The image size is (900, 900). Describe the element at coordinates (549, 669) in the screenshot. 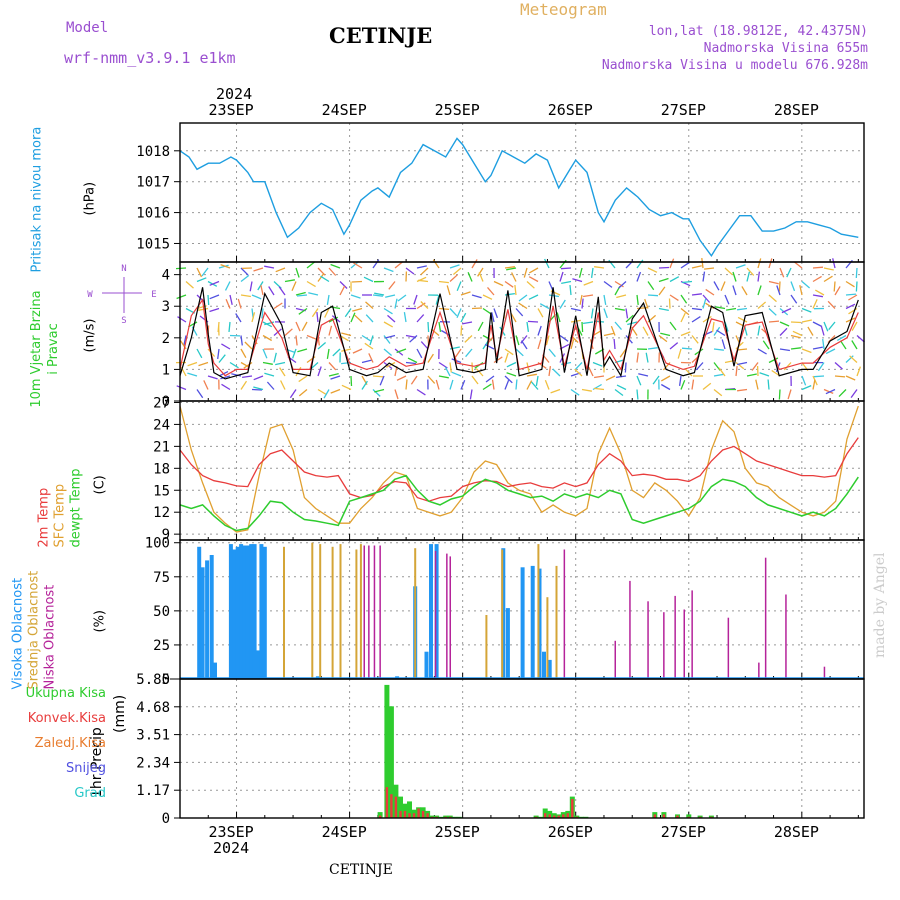

I see `cloud-bar-high` at that location.